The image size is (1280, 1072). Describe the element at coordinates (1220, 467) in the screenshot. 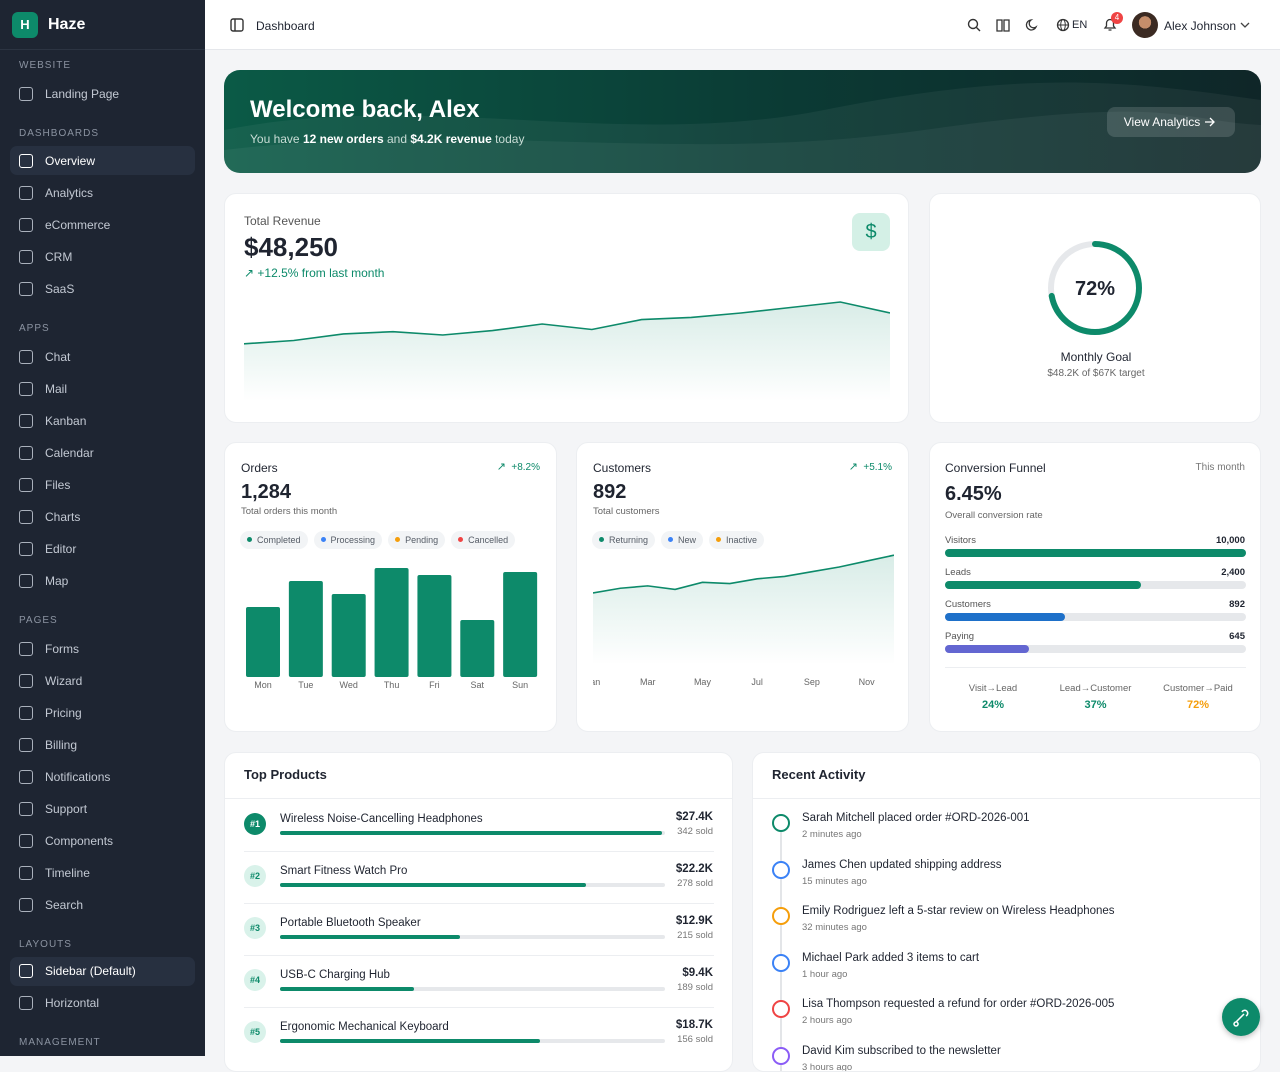

I see `period: This month` at that location.